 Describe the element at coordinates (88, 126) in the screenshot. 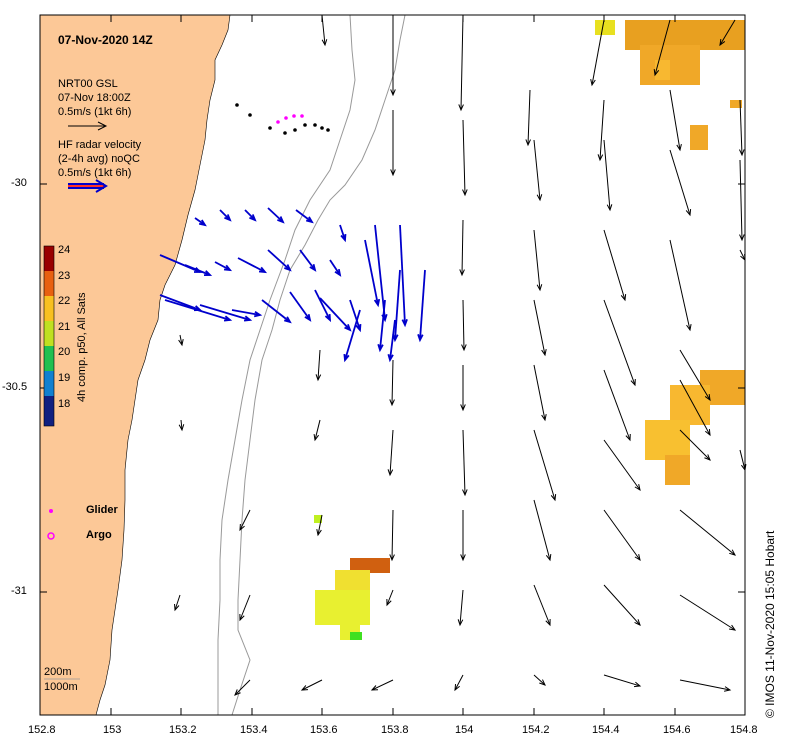

I see `legend-model-arrow` at that location.